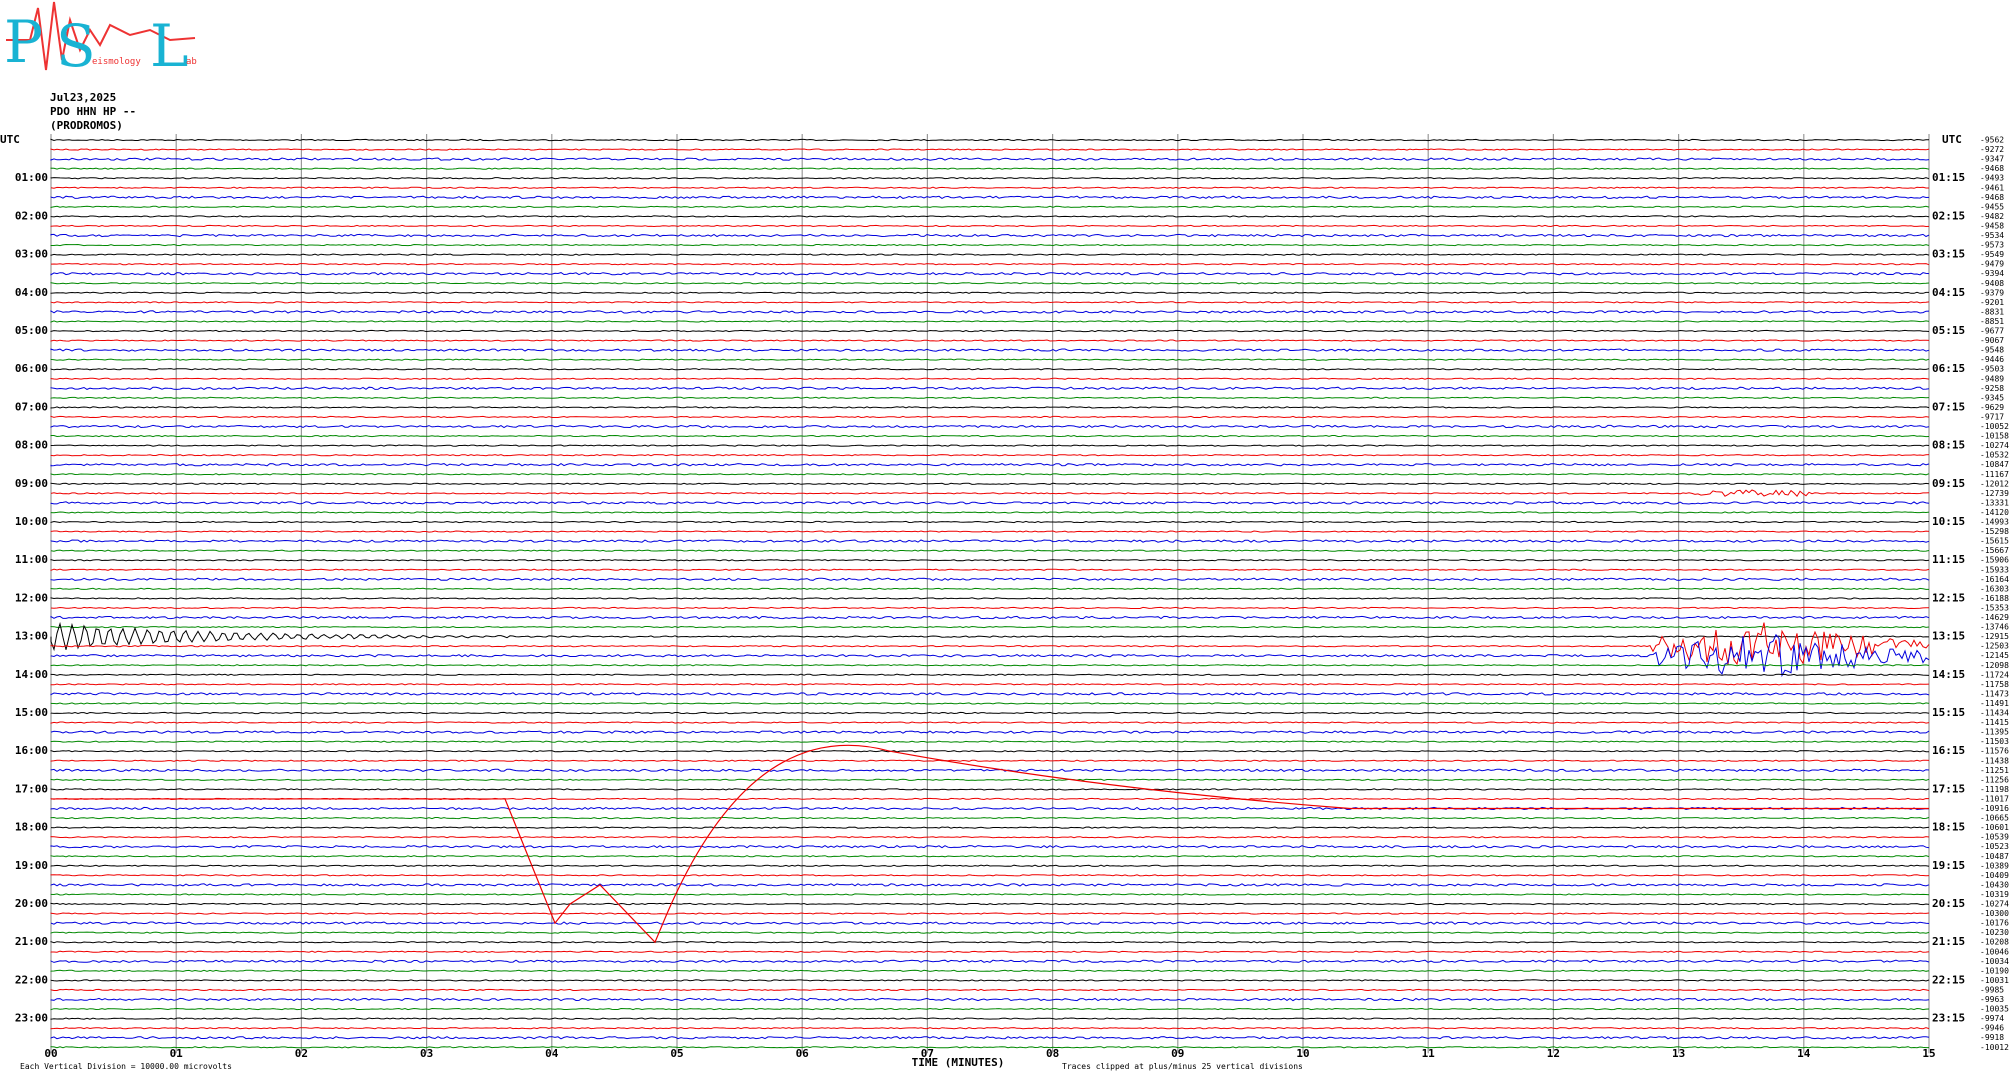 The image size is (2010, 1080). What do you see at coordinates (1948, 979) in the screenshot?
I see `right-time-label: 22:15` at bounding box center [1948, 979].